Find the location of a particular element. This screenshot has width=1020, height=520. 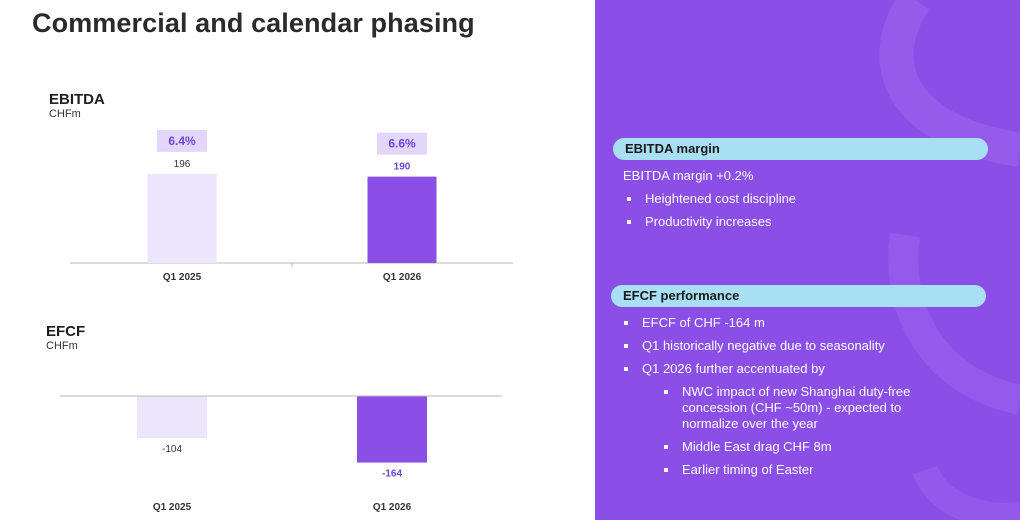

efcf-value-label: -164 is located at coordinates (392, 474).